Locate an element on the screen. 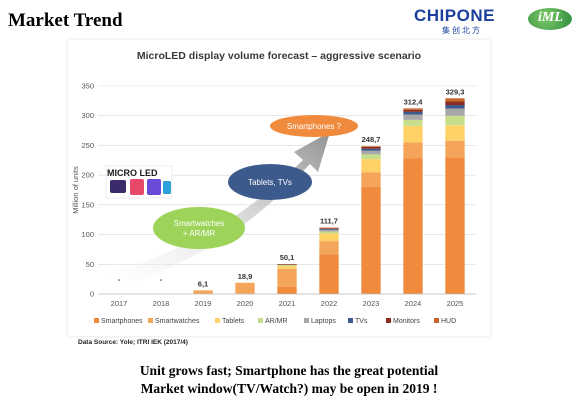  oval-tablets-tvs is located at coordinates (270, 182).